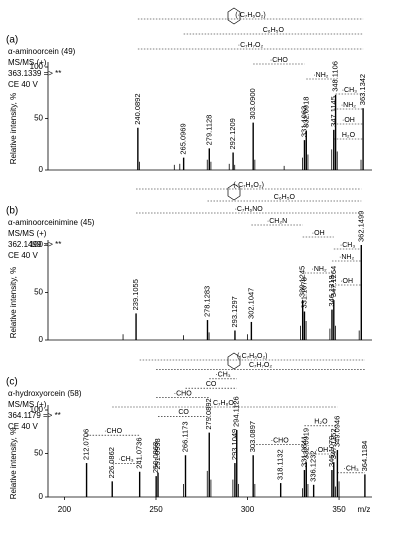 This screenshot has height=550, width=401. What do you see at coordinates (364, 456) in the screenshot?
I see `peak-label: 364.1184` at bounding box center [364, 456].